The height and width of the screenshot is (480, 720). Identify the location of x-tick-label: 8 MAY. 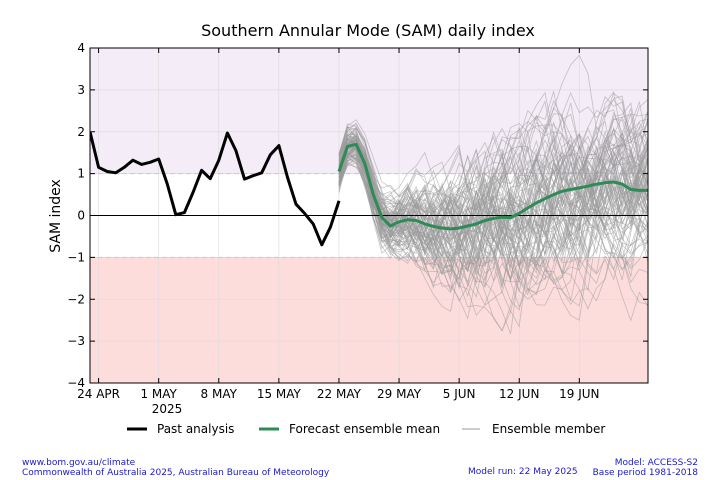
(219, 394).